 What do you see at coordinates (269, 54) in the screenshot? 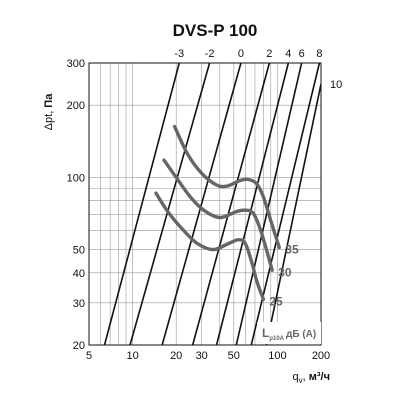
I see `damper-line-label: 2` at bounding box center [269, 54].